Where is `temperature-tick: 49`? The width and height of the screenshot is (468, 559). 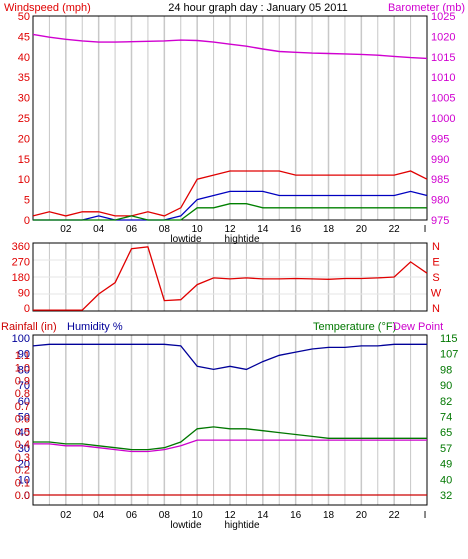
temperature-tick: 49 is located at coordinates (446, 465).